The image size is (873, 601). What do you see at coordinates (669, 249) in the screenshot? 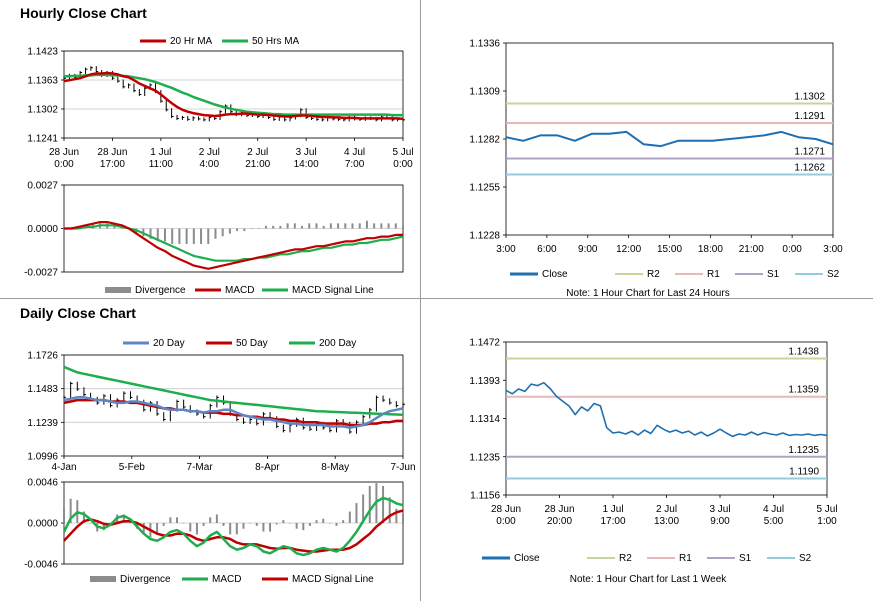
I see `hourly-pivot-xtick: 15:00` at bounding box center [669, 249].